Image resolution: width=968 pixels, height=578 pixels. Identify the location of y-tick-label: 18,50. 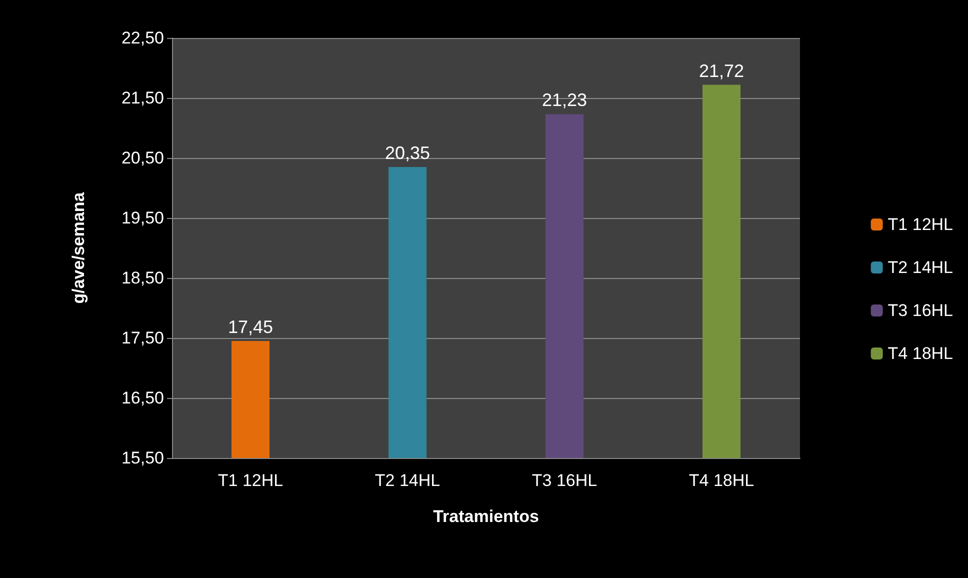
(142, 278).